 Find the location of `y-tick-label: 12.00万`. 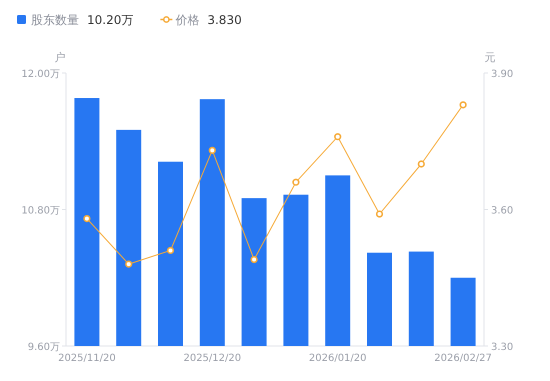

y-tick-label: 12.00万 is located at coordinates (40, 74).